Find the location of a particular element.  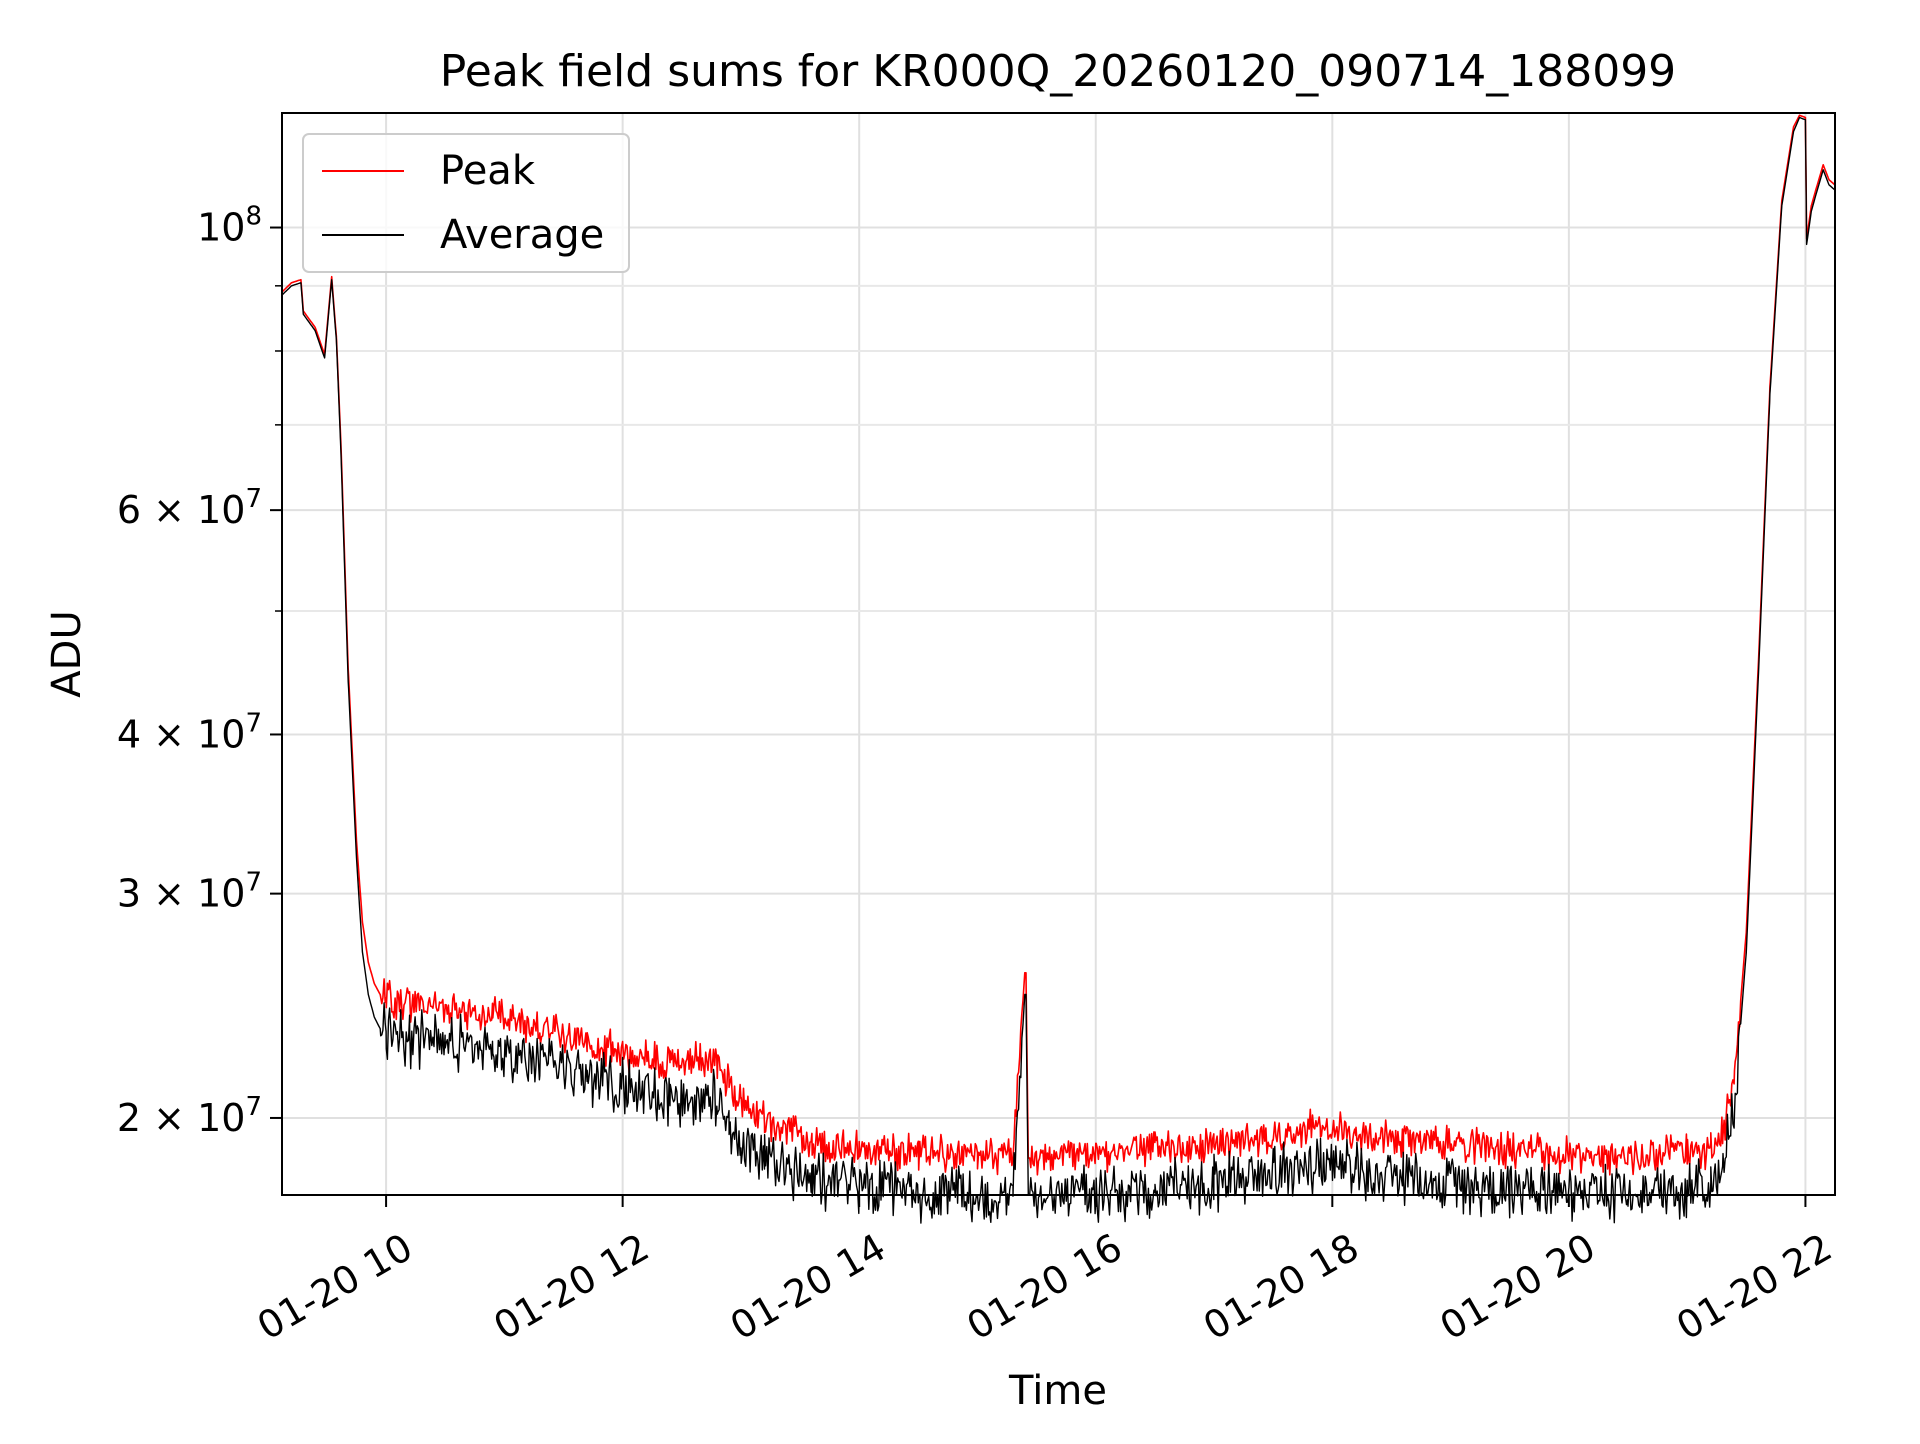

y-tick-exponent: 8 is located at coordinates (253, 217).